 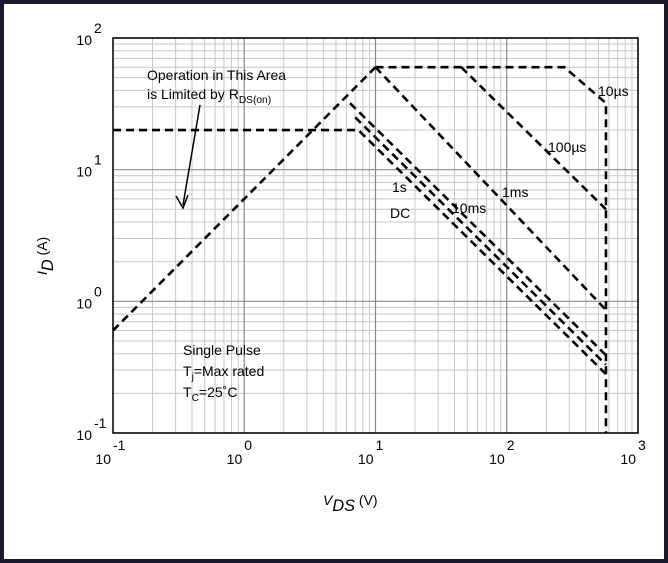 I want to click on annotation-part: =Max rated, so click(x=229, y=371).